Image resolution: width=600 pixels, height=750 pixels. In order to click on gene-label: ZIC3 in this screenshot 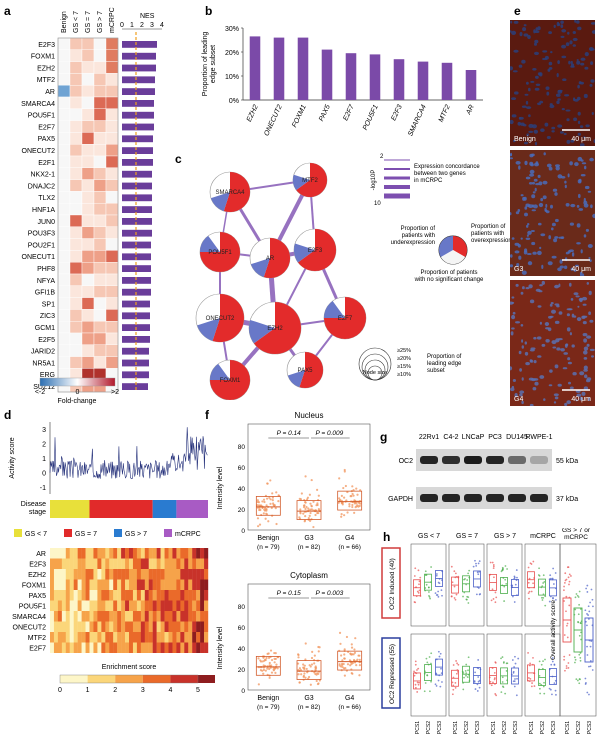, I will do `click(47, 316)`.